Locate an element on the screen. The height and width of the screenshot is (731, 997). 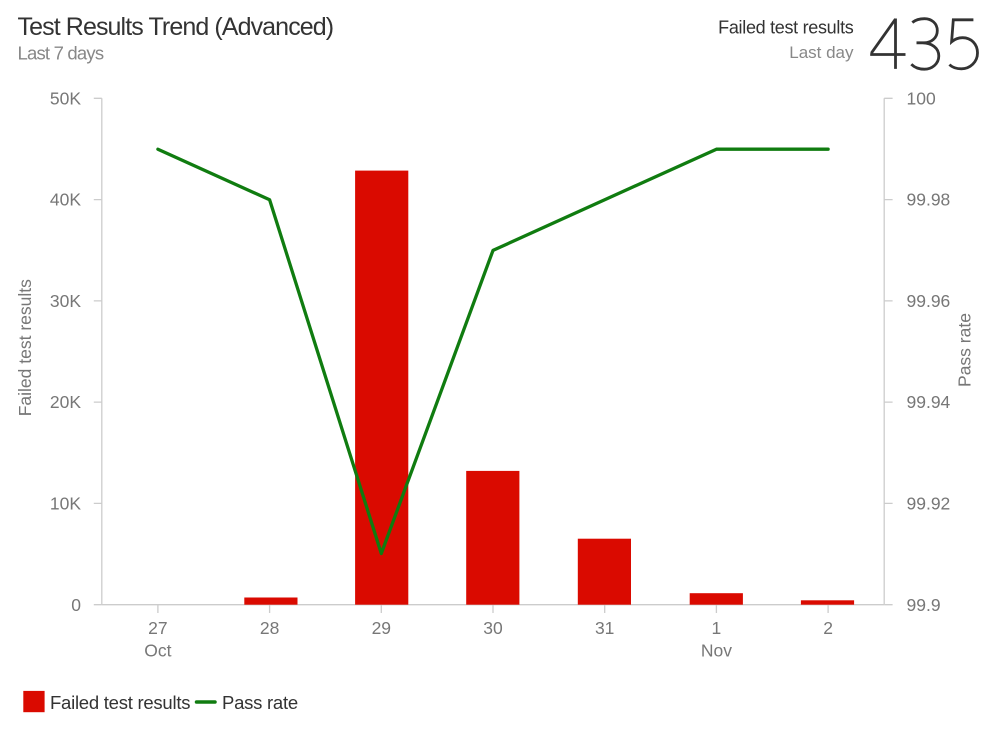
svg-text: 50K is located at coordinates (65, 98).